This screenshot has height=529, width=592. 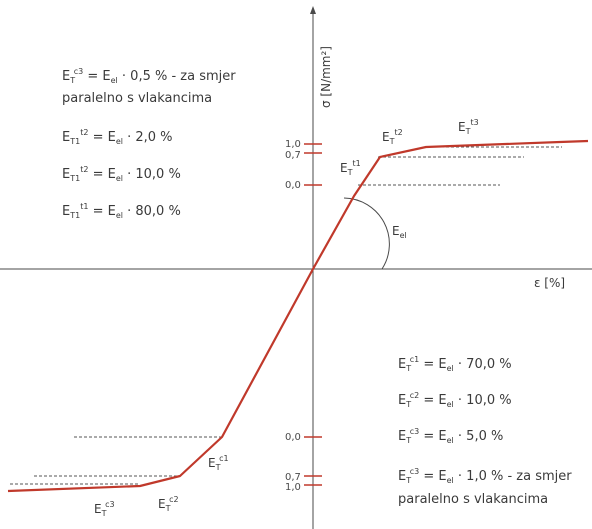 I want to click on label-Et12: ETt2, so click(x=392, y=137).